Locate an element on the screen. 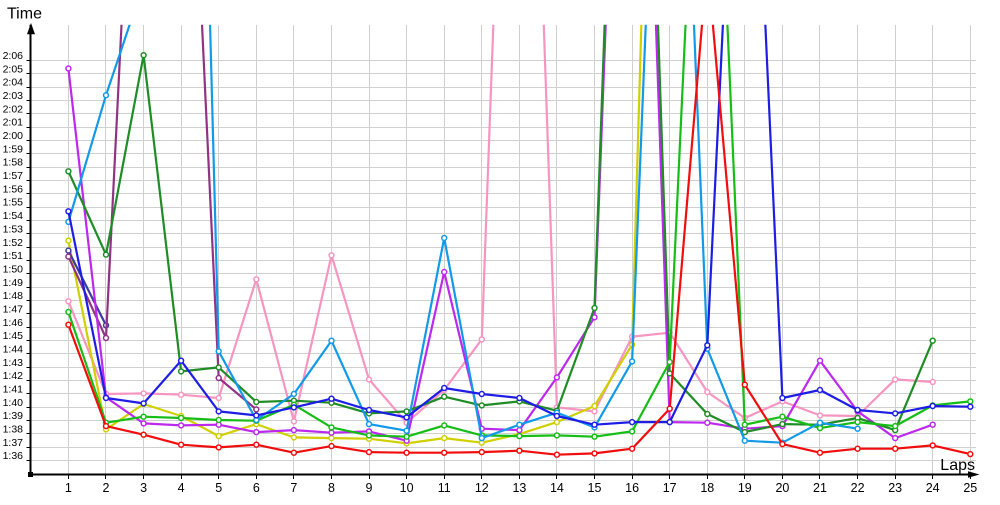 The height and width of the screenshot is (505, 1000). svg-text: 1:53 is located at coordinates (13, 229).